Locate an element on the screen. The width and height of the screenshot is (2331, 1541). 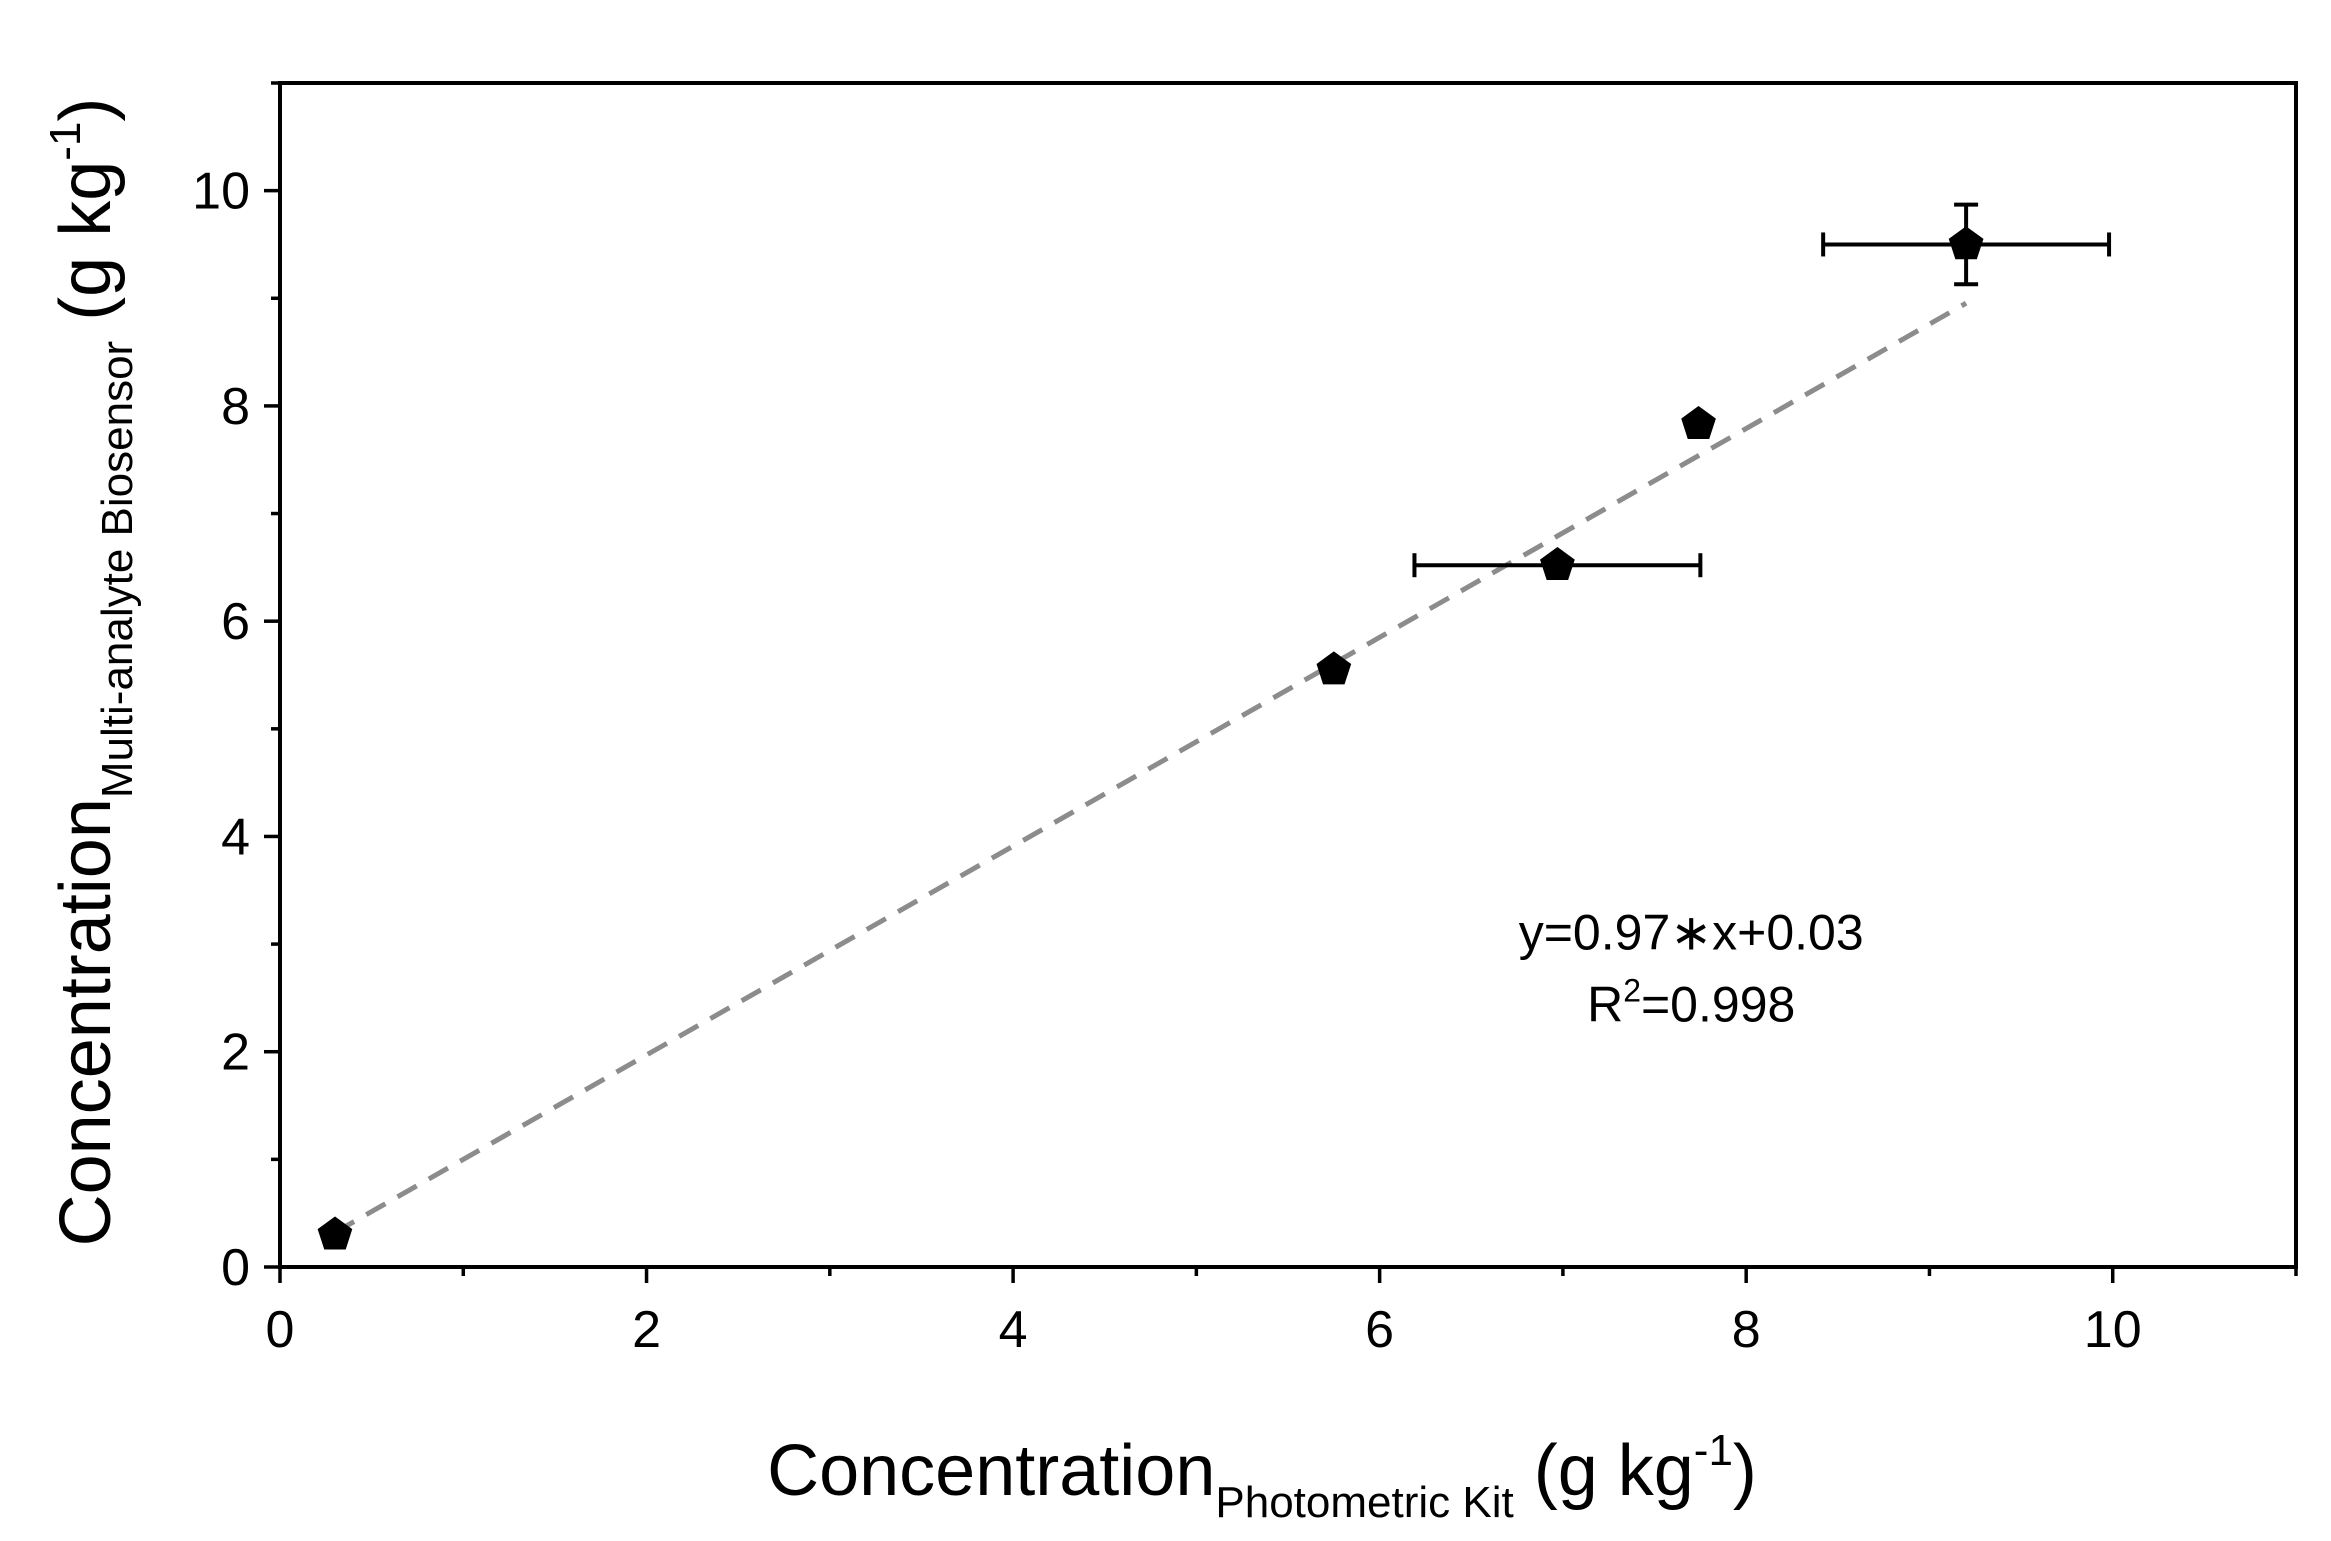
r-squared-label: R2=0.998 is located at coordinates (1691, 1002).